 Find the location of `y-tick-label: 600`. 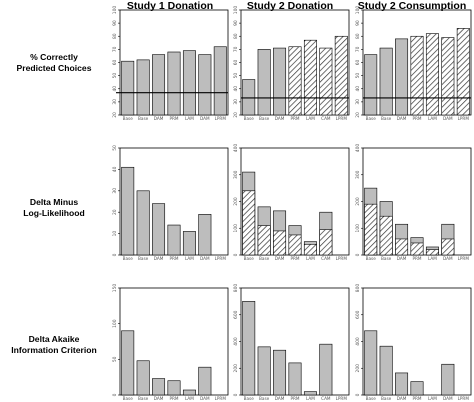

y-tick-label: 600 is located at coordinates (236, 314).